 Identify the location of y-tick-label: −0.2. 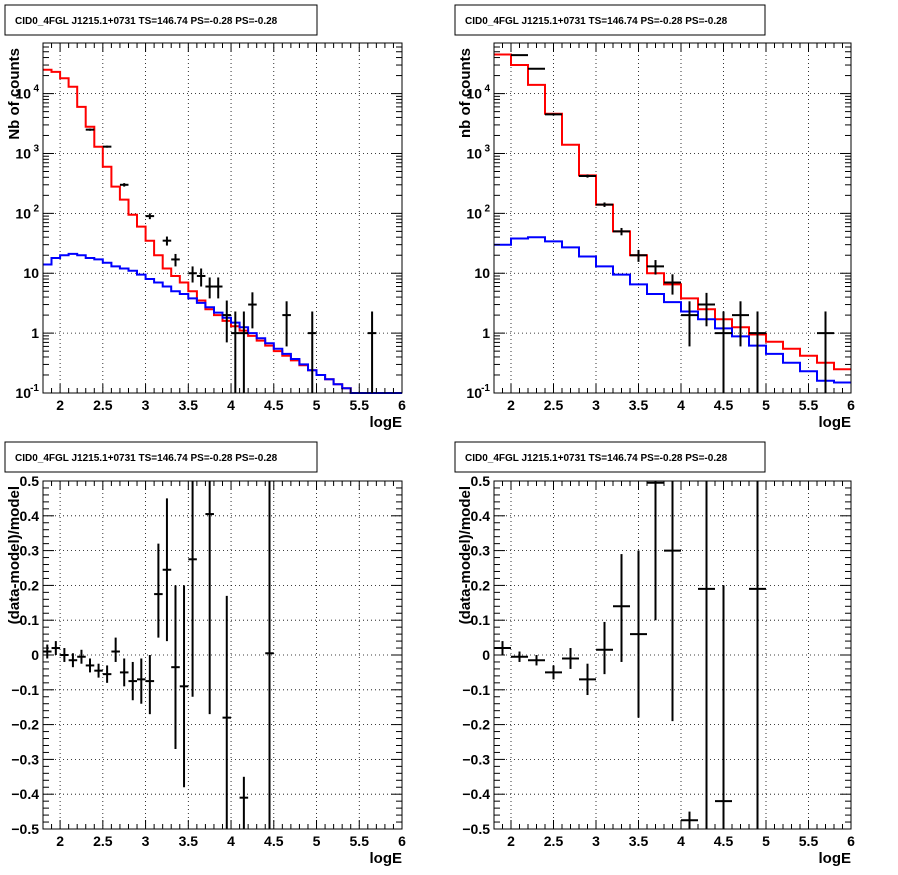
(25, 725).